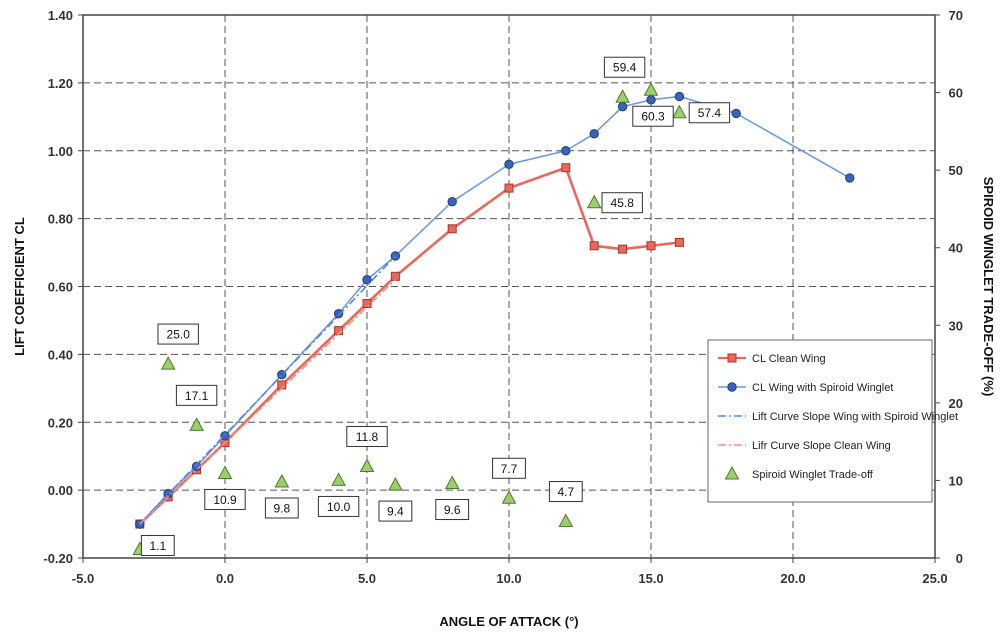  I want to click on y2-tick-label: 10, so click(956, 480).